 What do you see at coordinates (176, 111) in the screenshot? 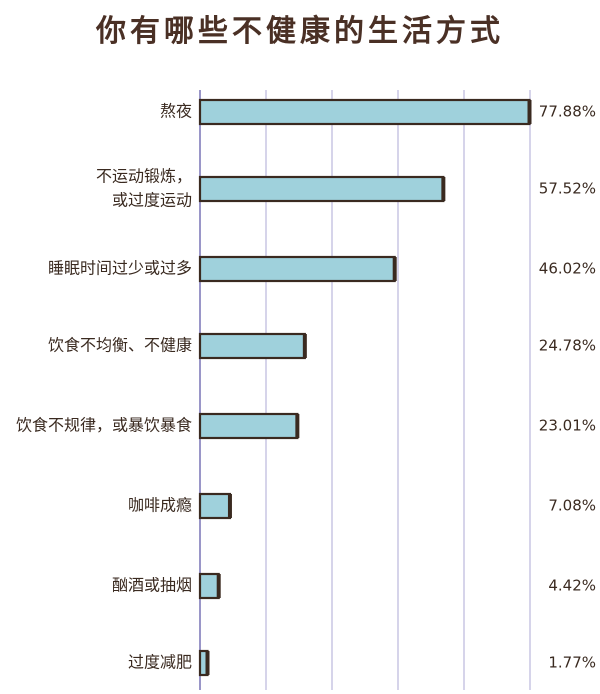
I see `category-label-0: 熬夜` at bounding box center [176, 111].